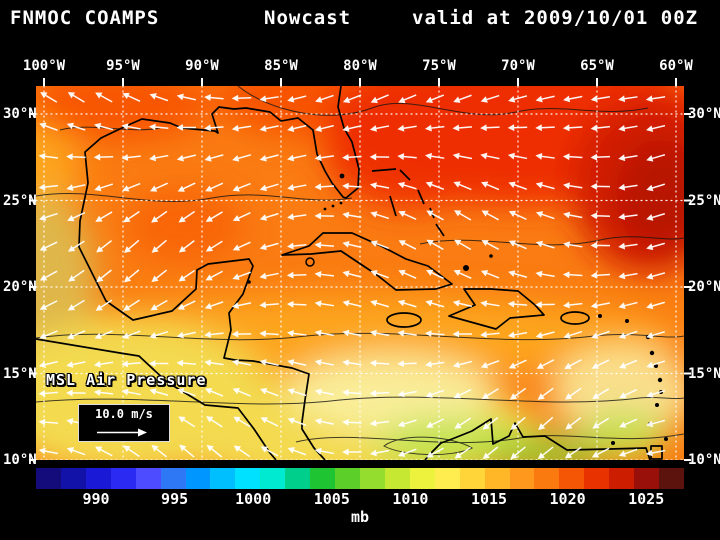 Image resolution: width=720 pixels, height=540 pixels. What do you see at coordinates (202, 66) in the screenshot?
I see `longitude-label: 90°W` at bounding box center [202, 66].